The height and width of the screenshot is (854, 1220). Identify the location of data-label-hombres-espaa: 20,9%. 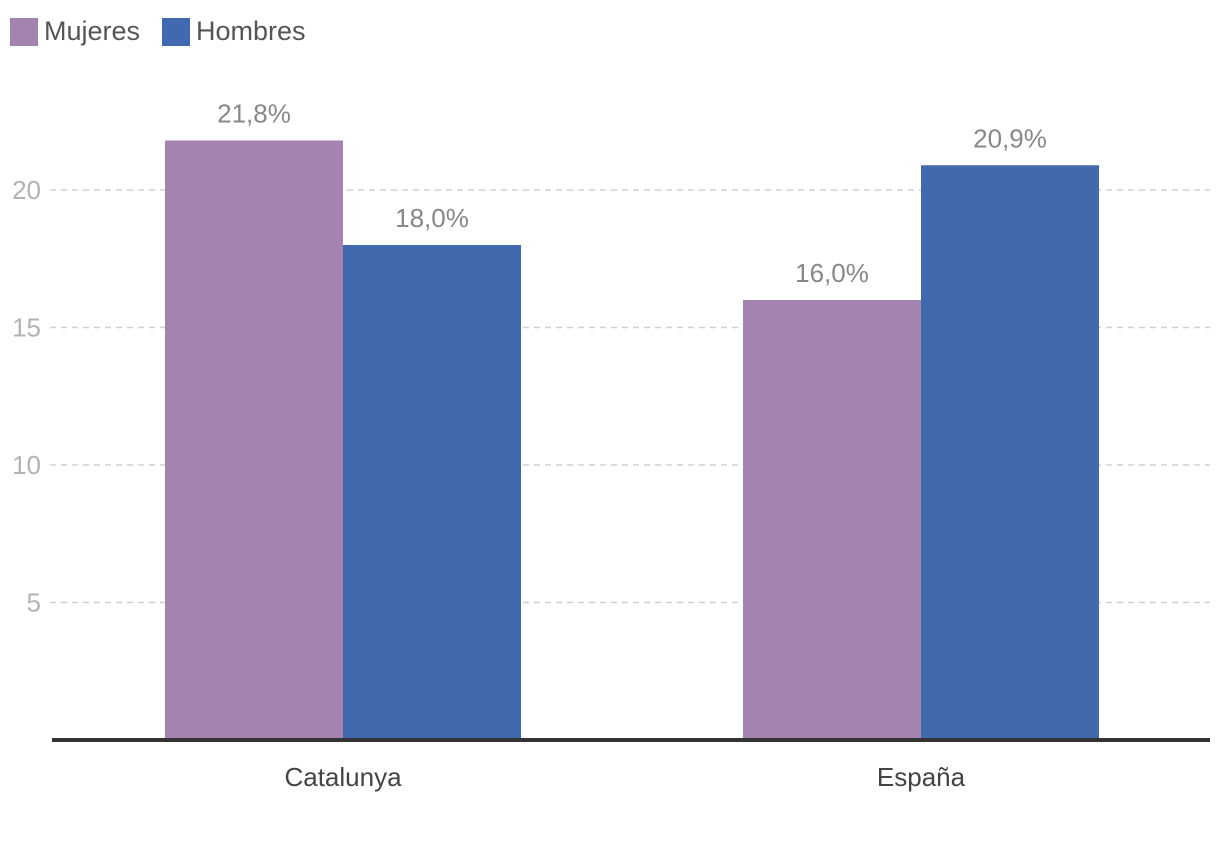
(1010, 138).